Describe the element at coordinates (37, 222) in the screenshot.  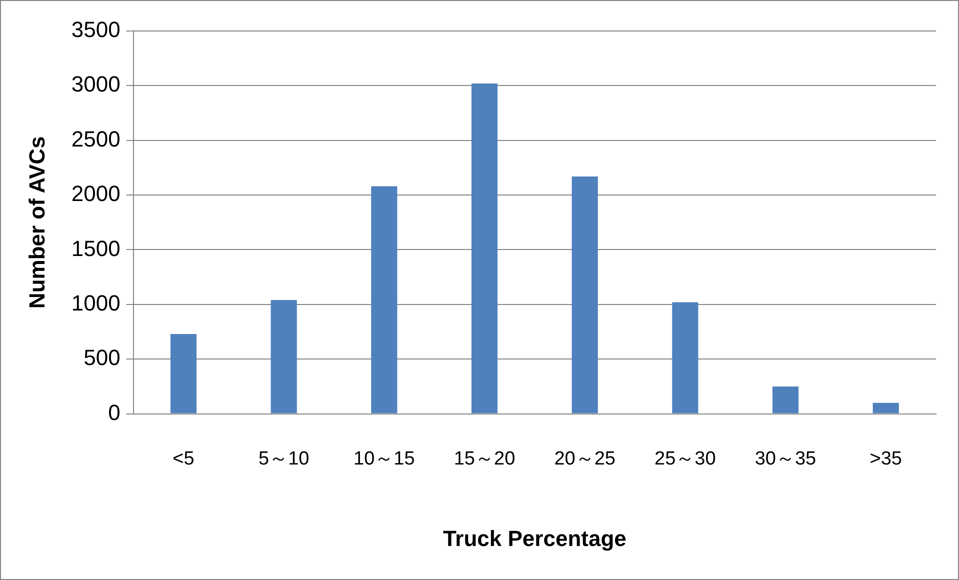
I see `y-axis-title: Number of AVCs` at that location.